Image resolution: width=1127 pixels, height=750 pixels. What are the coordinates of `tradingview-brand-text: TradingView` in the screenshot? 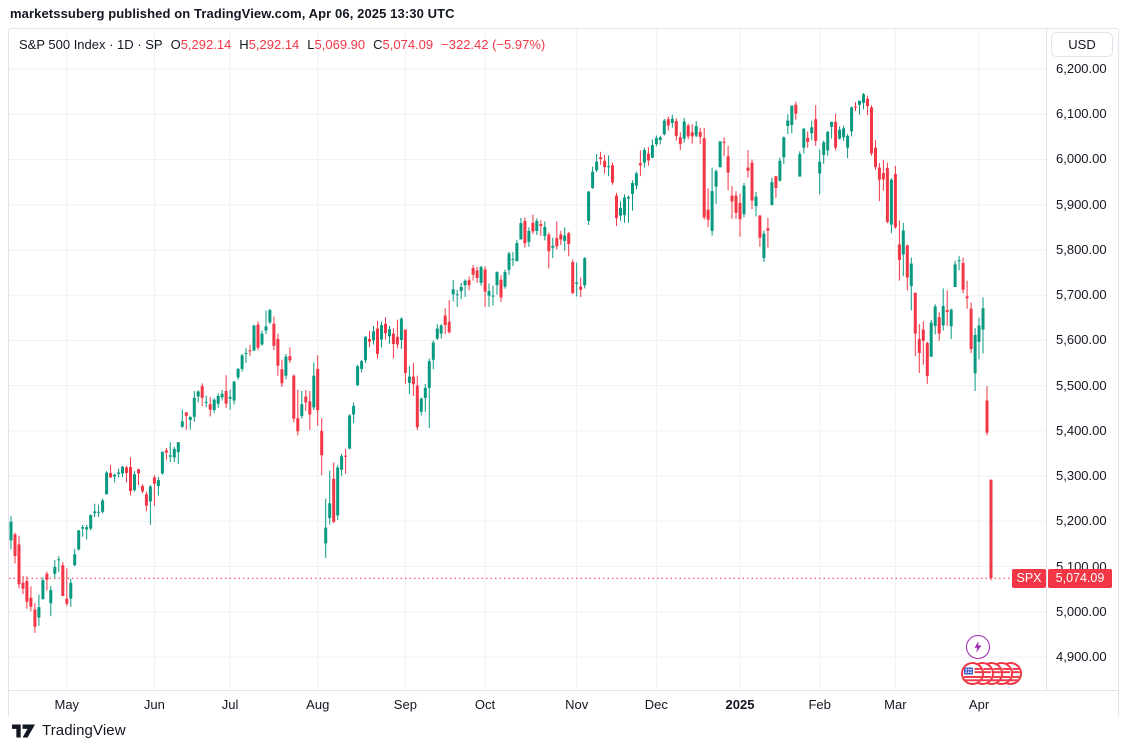 It's located at (84, 730).